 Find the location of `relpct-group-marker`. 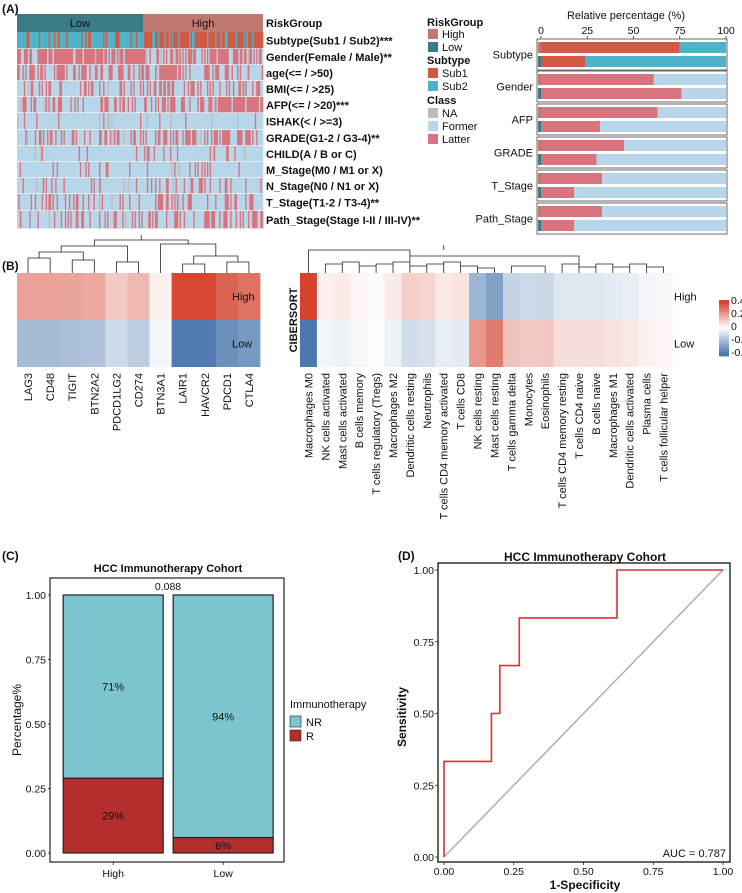

relpct-group-marker is located at coordinates (539, 211).